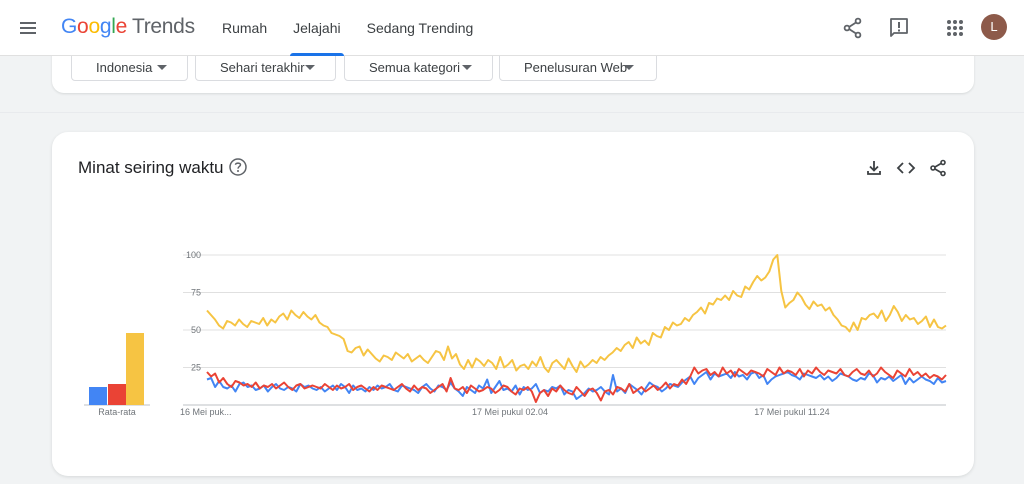 The width and height of the screenshot is (1024, 484). I want to click on main-nav: Rumah Jelajahi Sedang Trending, so click(347, 28).